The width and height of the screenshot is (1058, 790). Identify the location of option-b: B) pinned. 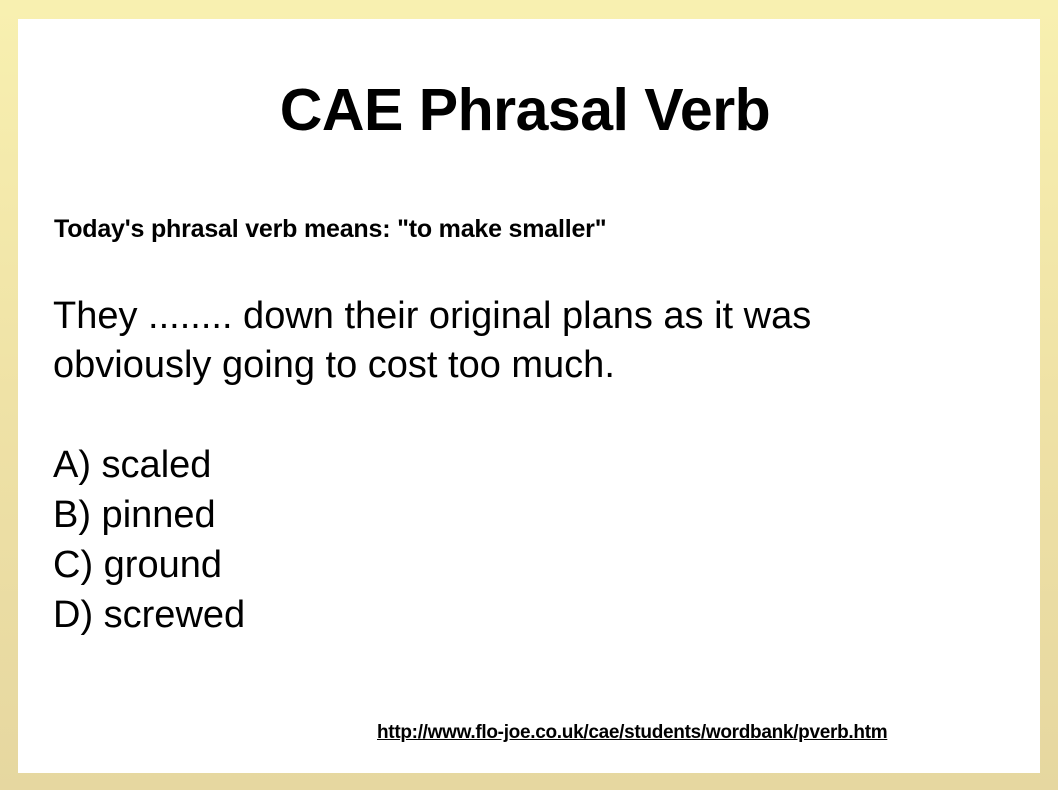
(134, 515).